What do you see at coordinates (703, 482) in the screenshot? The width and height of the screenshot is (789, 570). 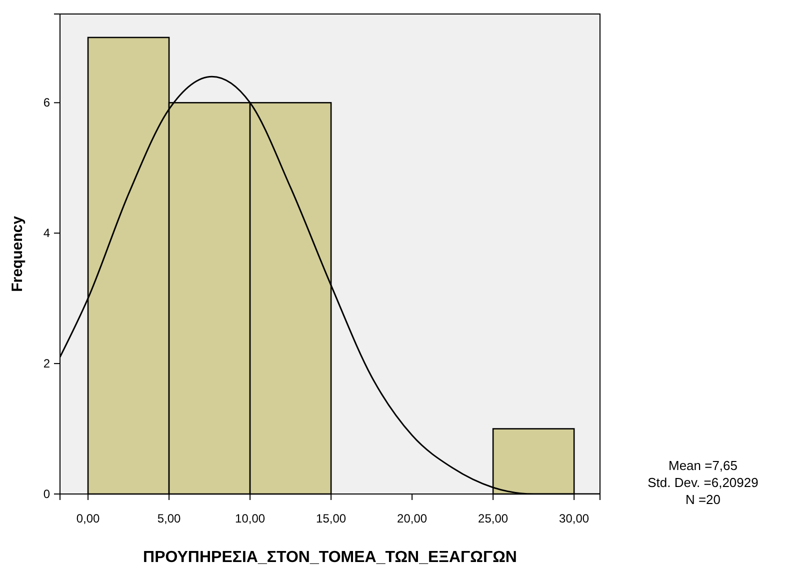 I see `text: Std. Dev. =6,20929` at bounding box center [703, 482].